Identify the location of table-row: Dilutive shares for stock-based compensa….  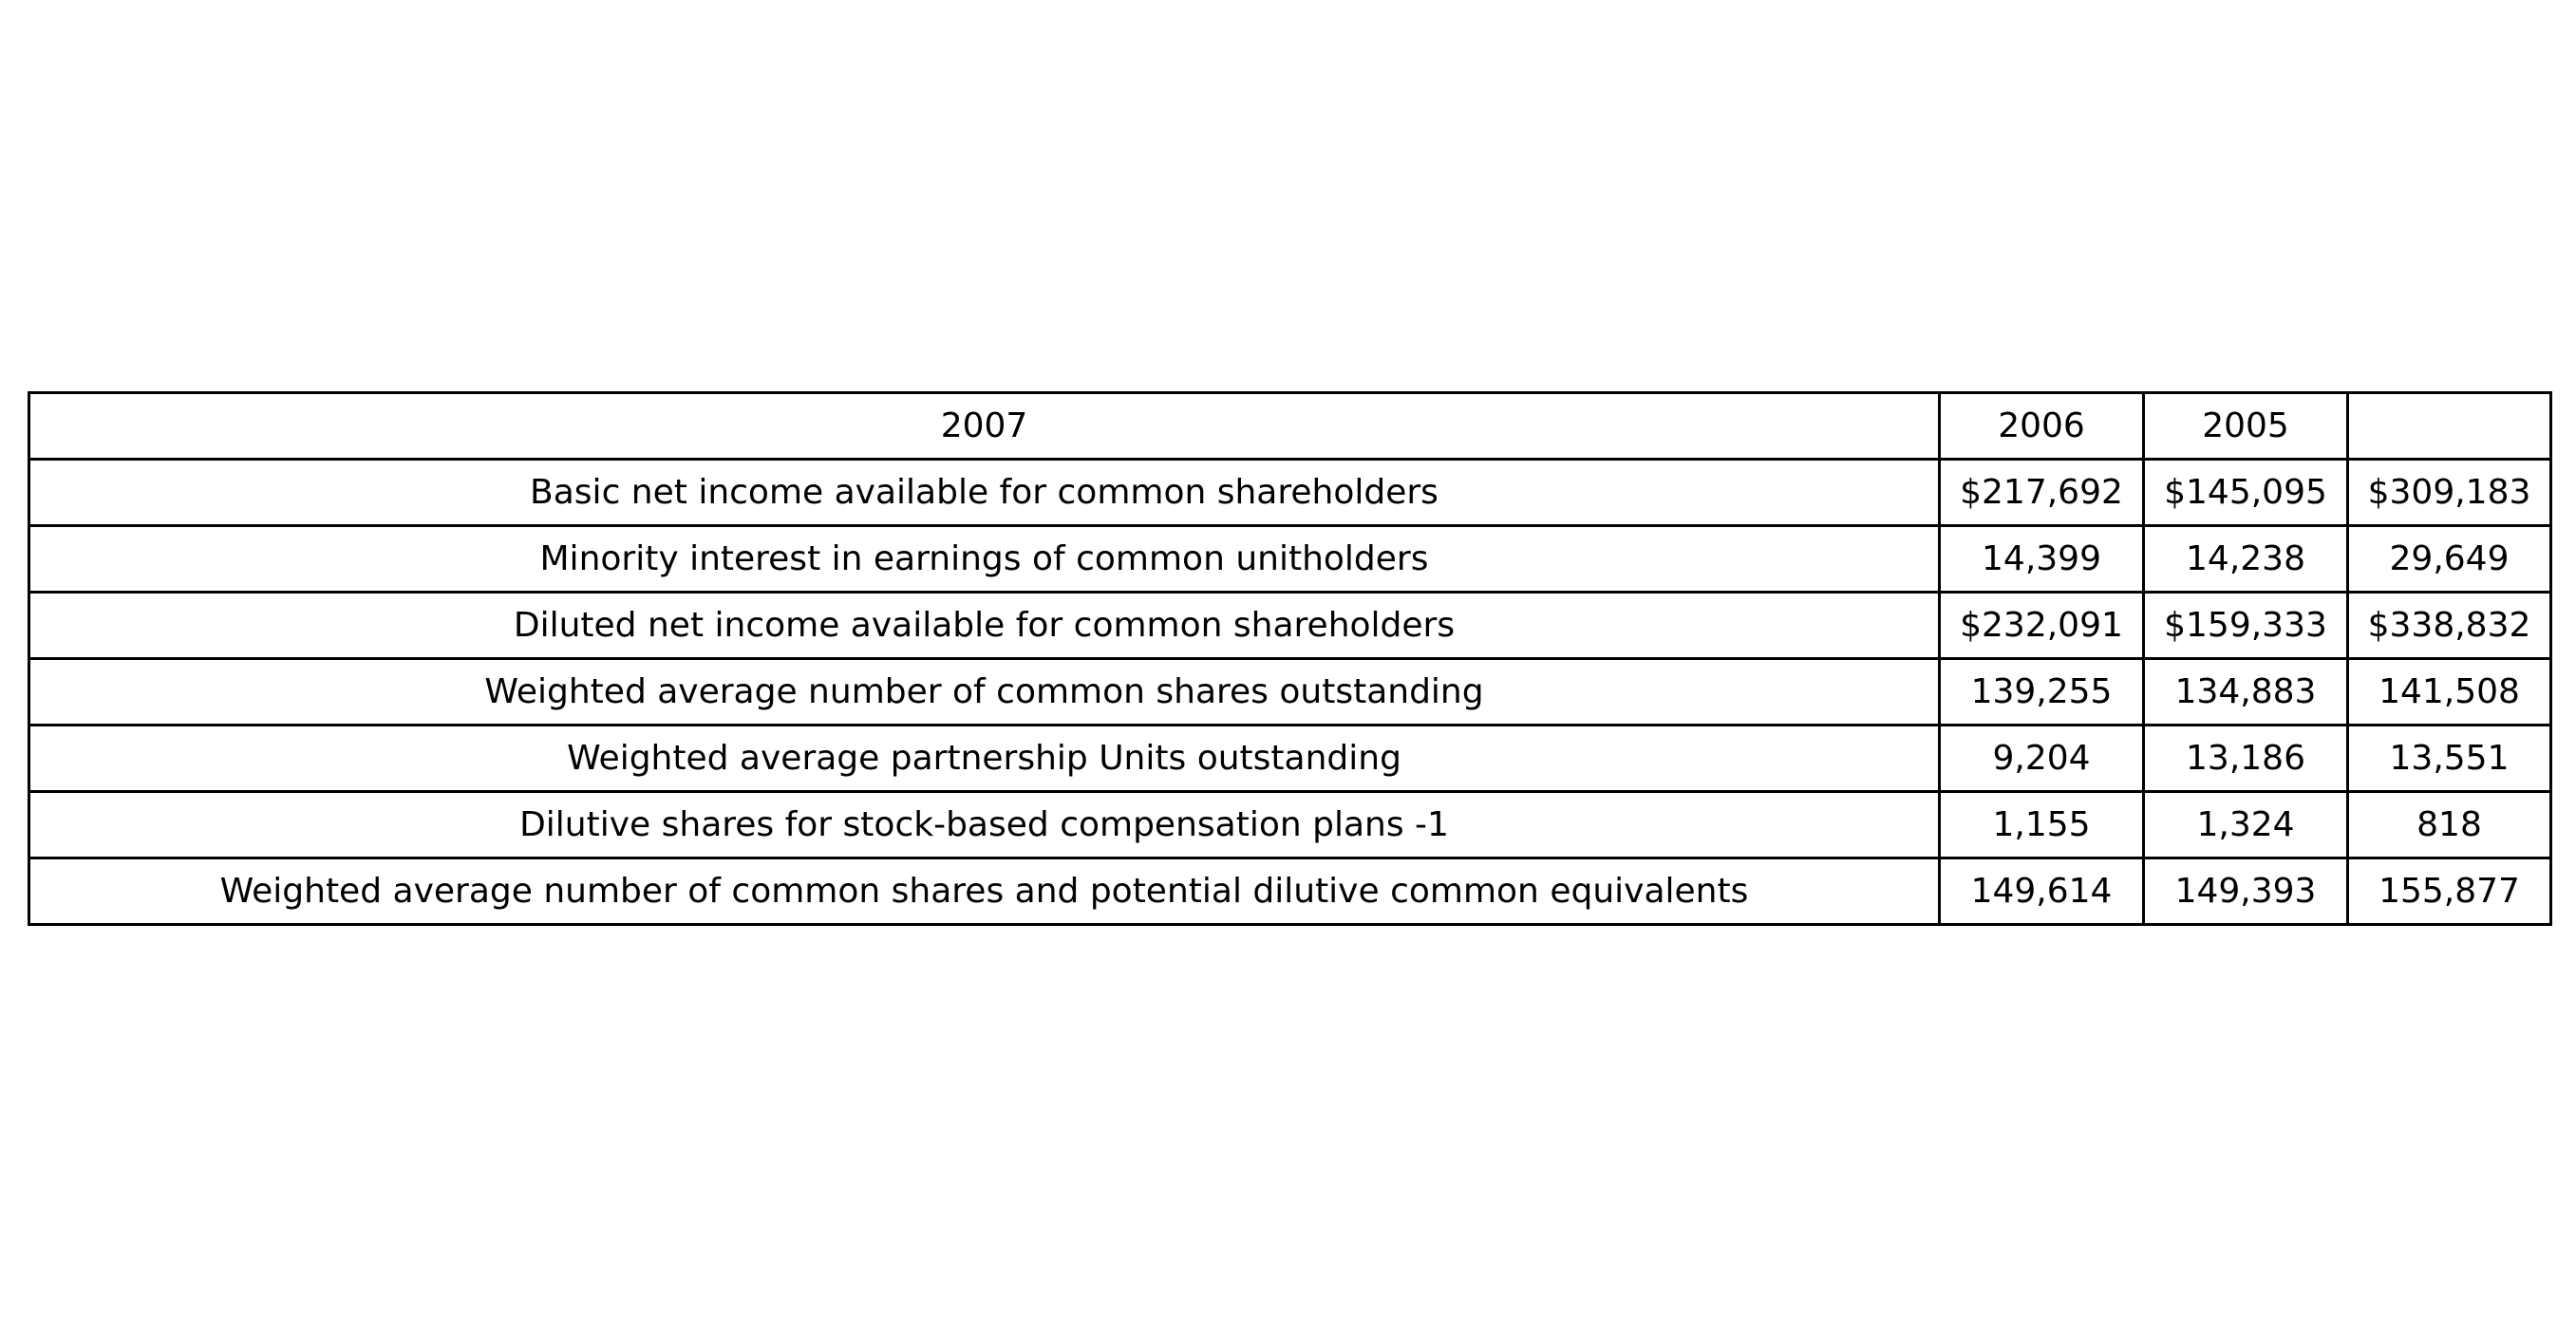
(1290, 824).